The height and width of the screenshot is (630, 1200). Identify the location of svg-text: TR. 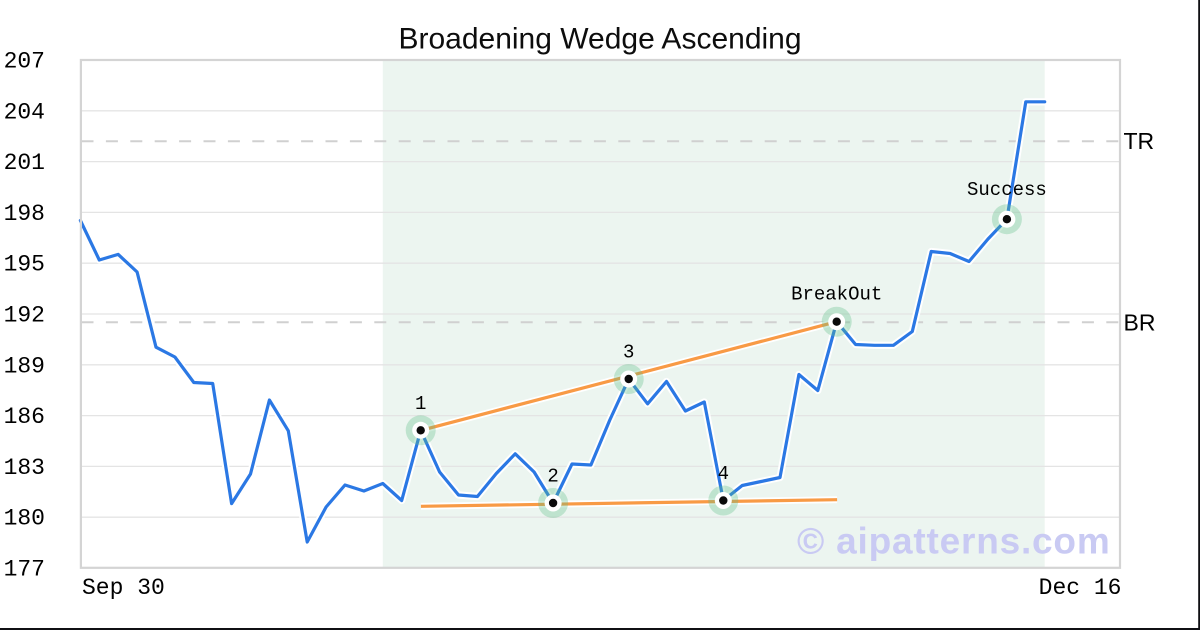
(1139, 141).